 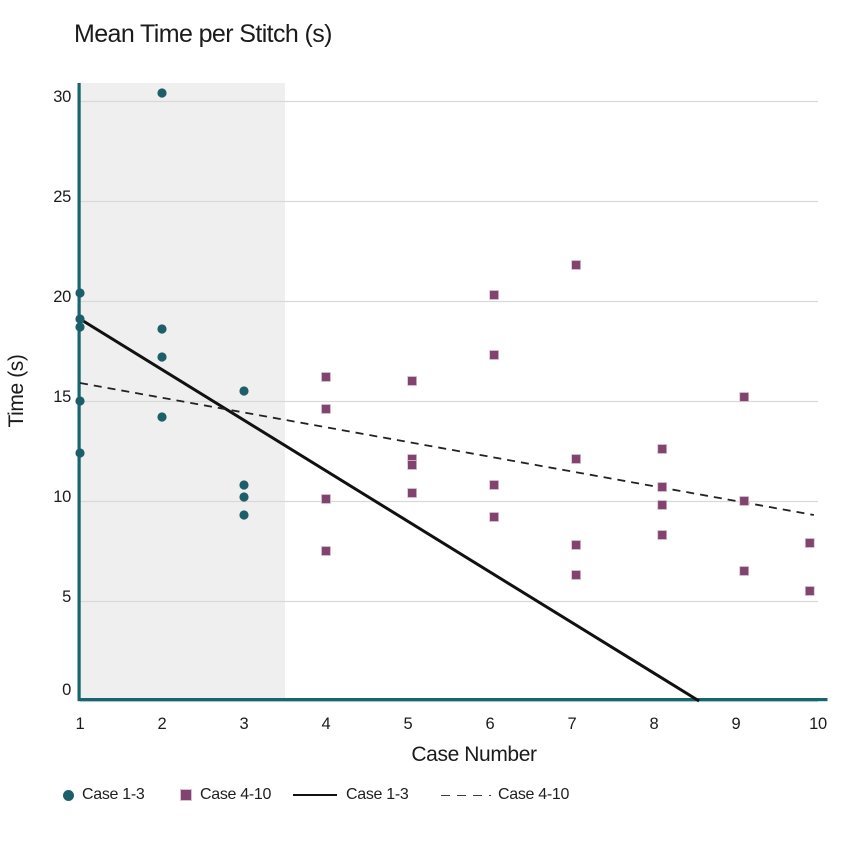 I want to click on y-tick-label-20: 20, so click(x=62, y=297).